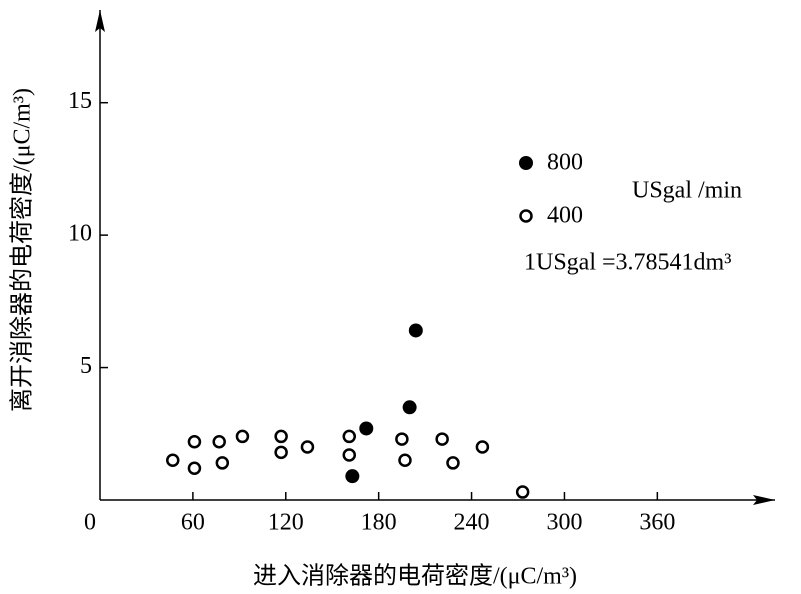  What do you see at coordinates (193, 523) in the screenshot?
I see `x-tick-label: 60` at bounding box center [193, 523].